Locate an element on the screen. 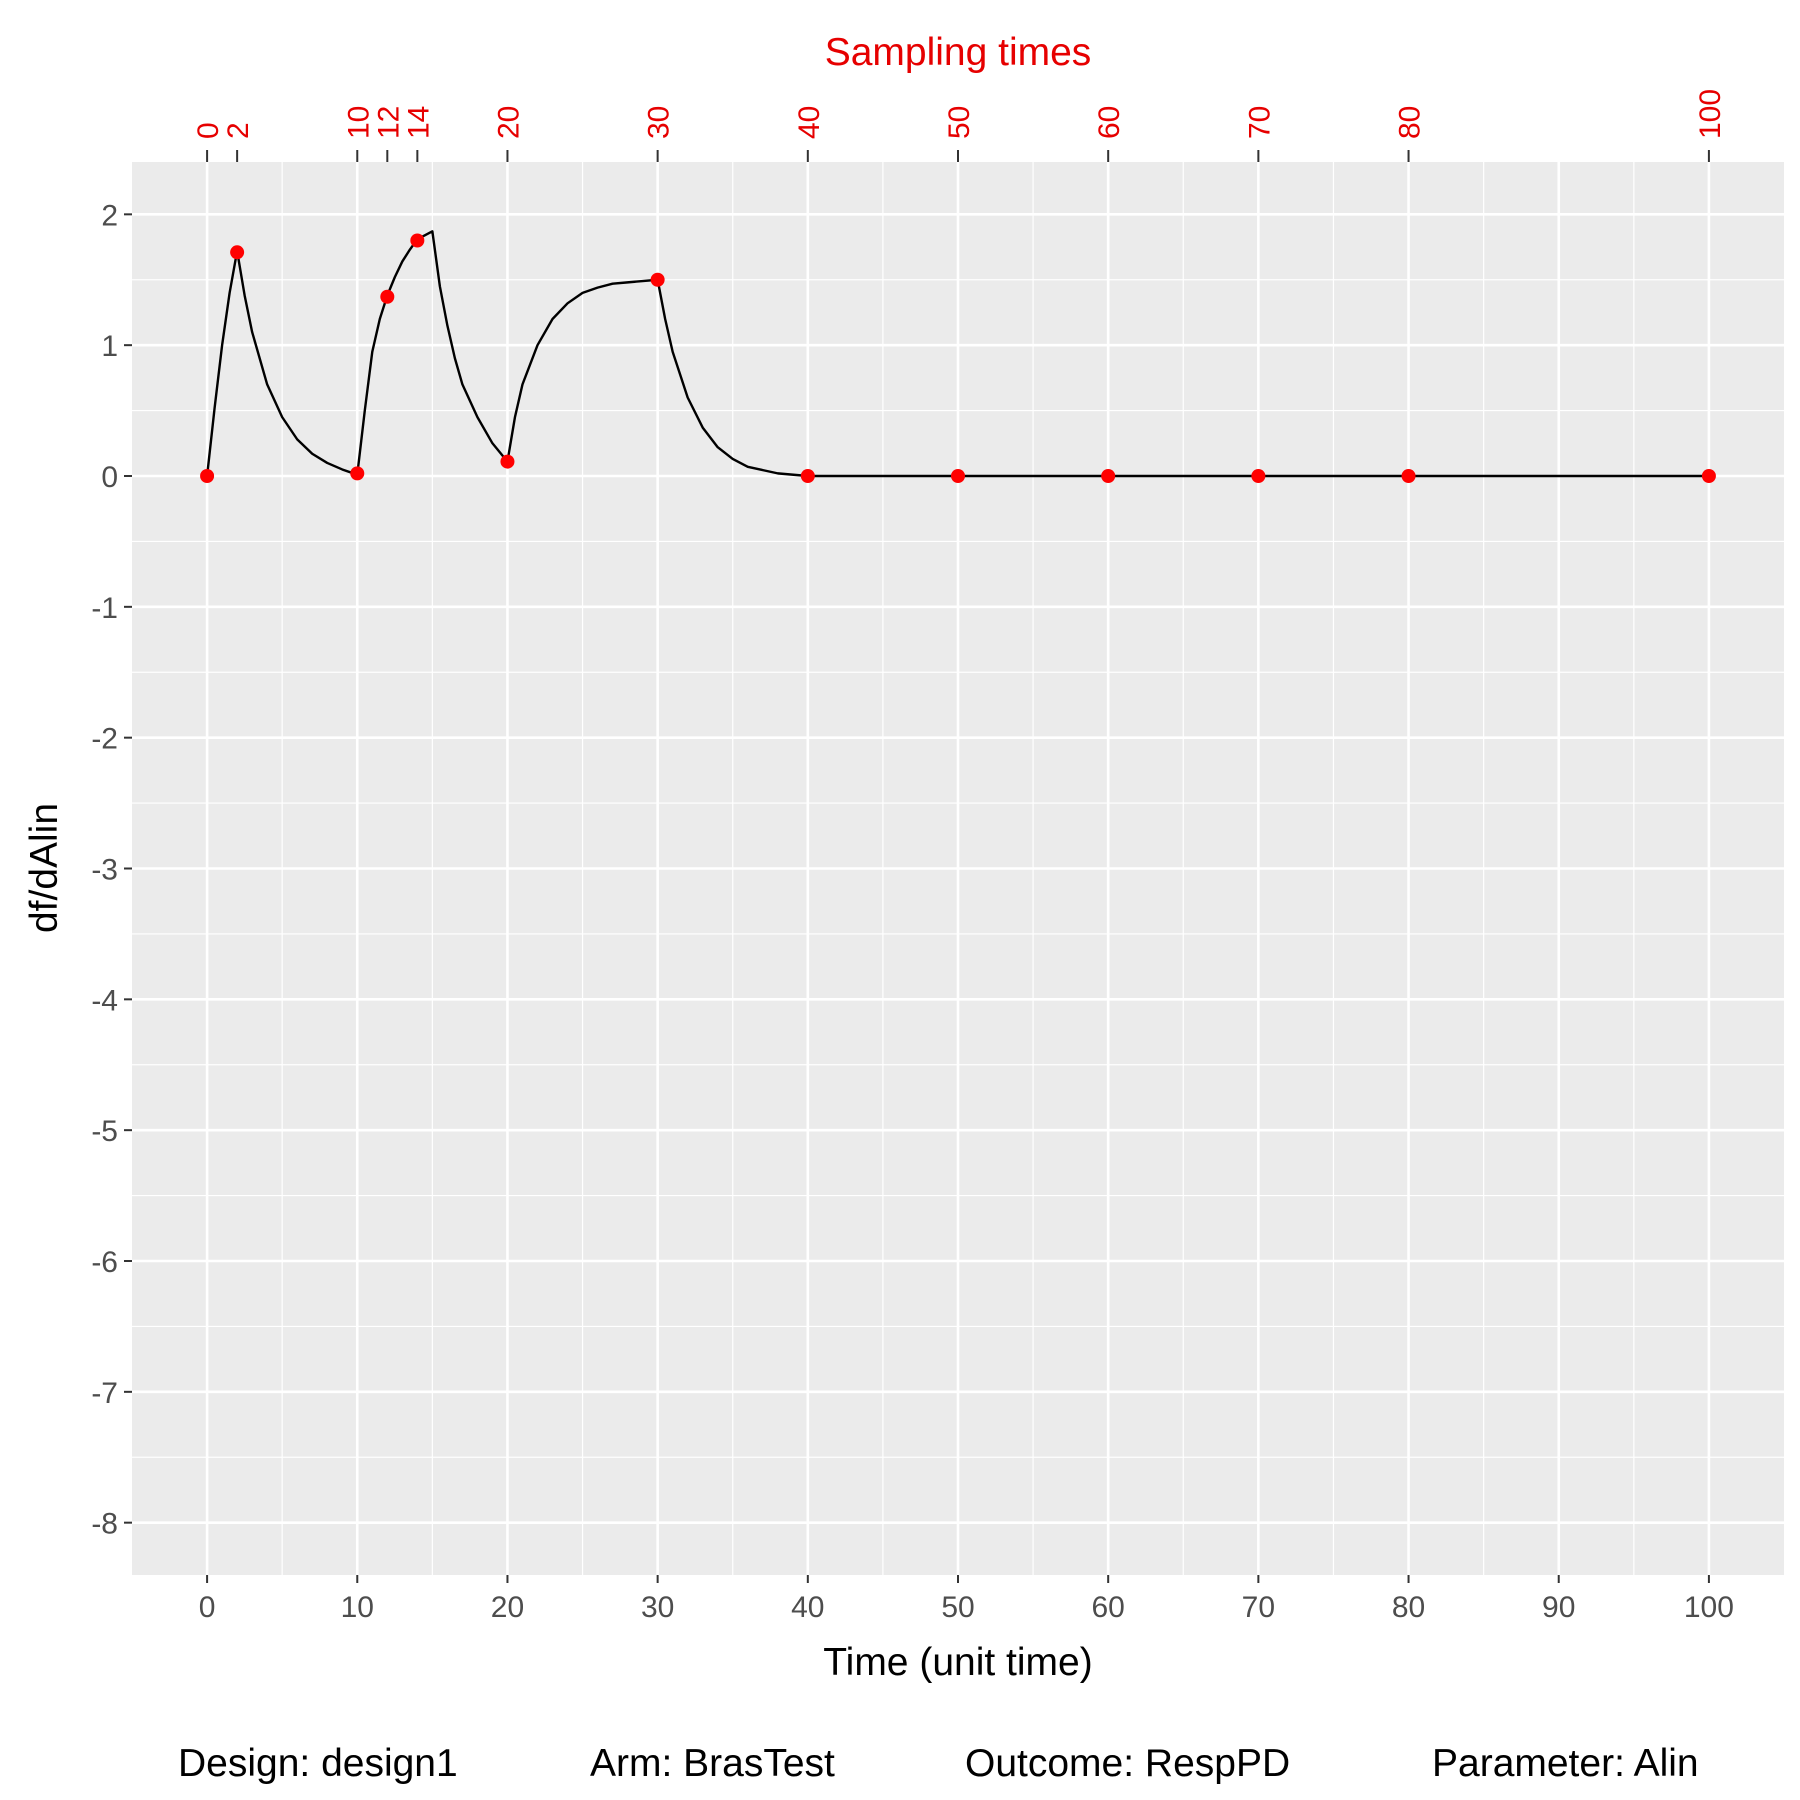 The width and height of the screenshot is (1800, 1800). x-tick-label: 40 is located at coordinates (807, 1607).